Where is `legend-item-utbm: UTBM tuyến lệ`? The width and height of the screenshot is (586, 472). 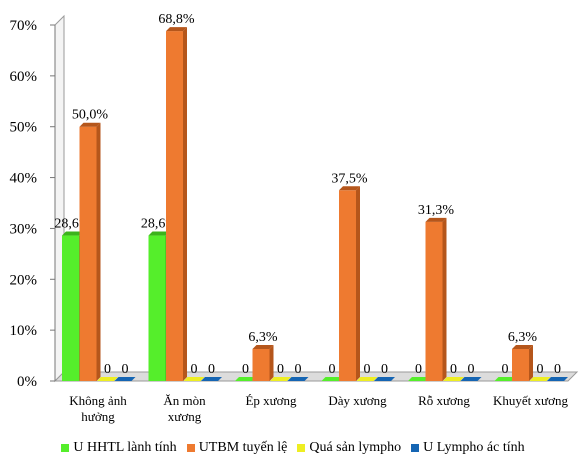
legend-item-utbm: UTBM tuyến lệ is located at coordinates (237, 448).